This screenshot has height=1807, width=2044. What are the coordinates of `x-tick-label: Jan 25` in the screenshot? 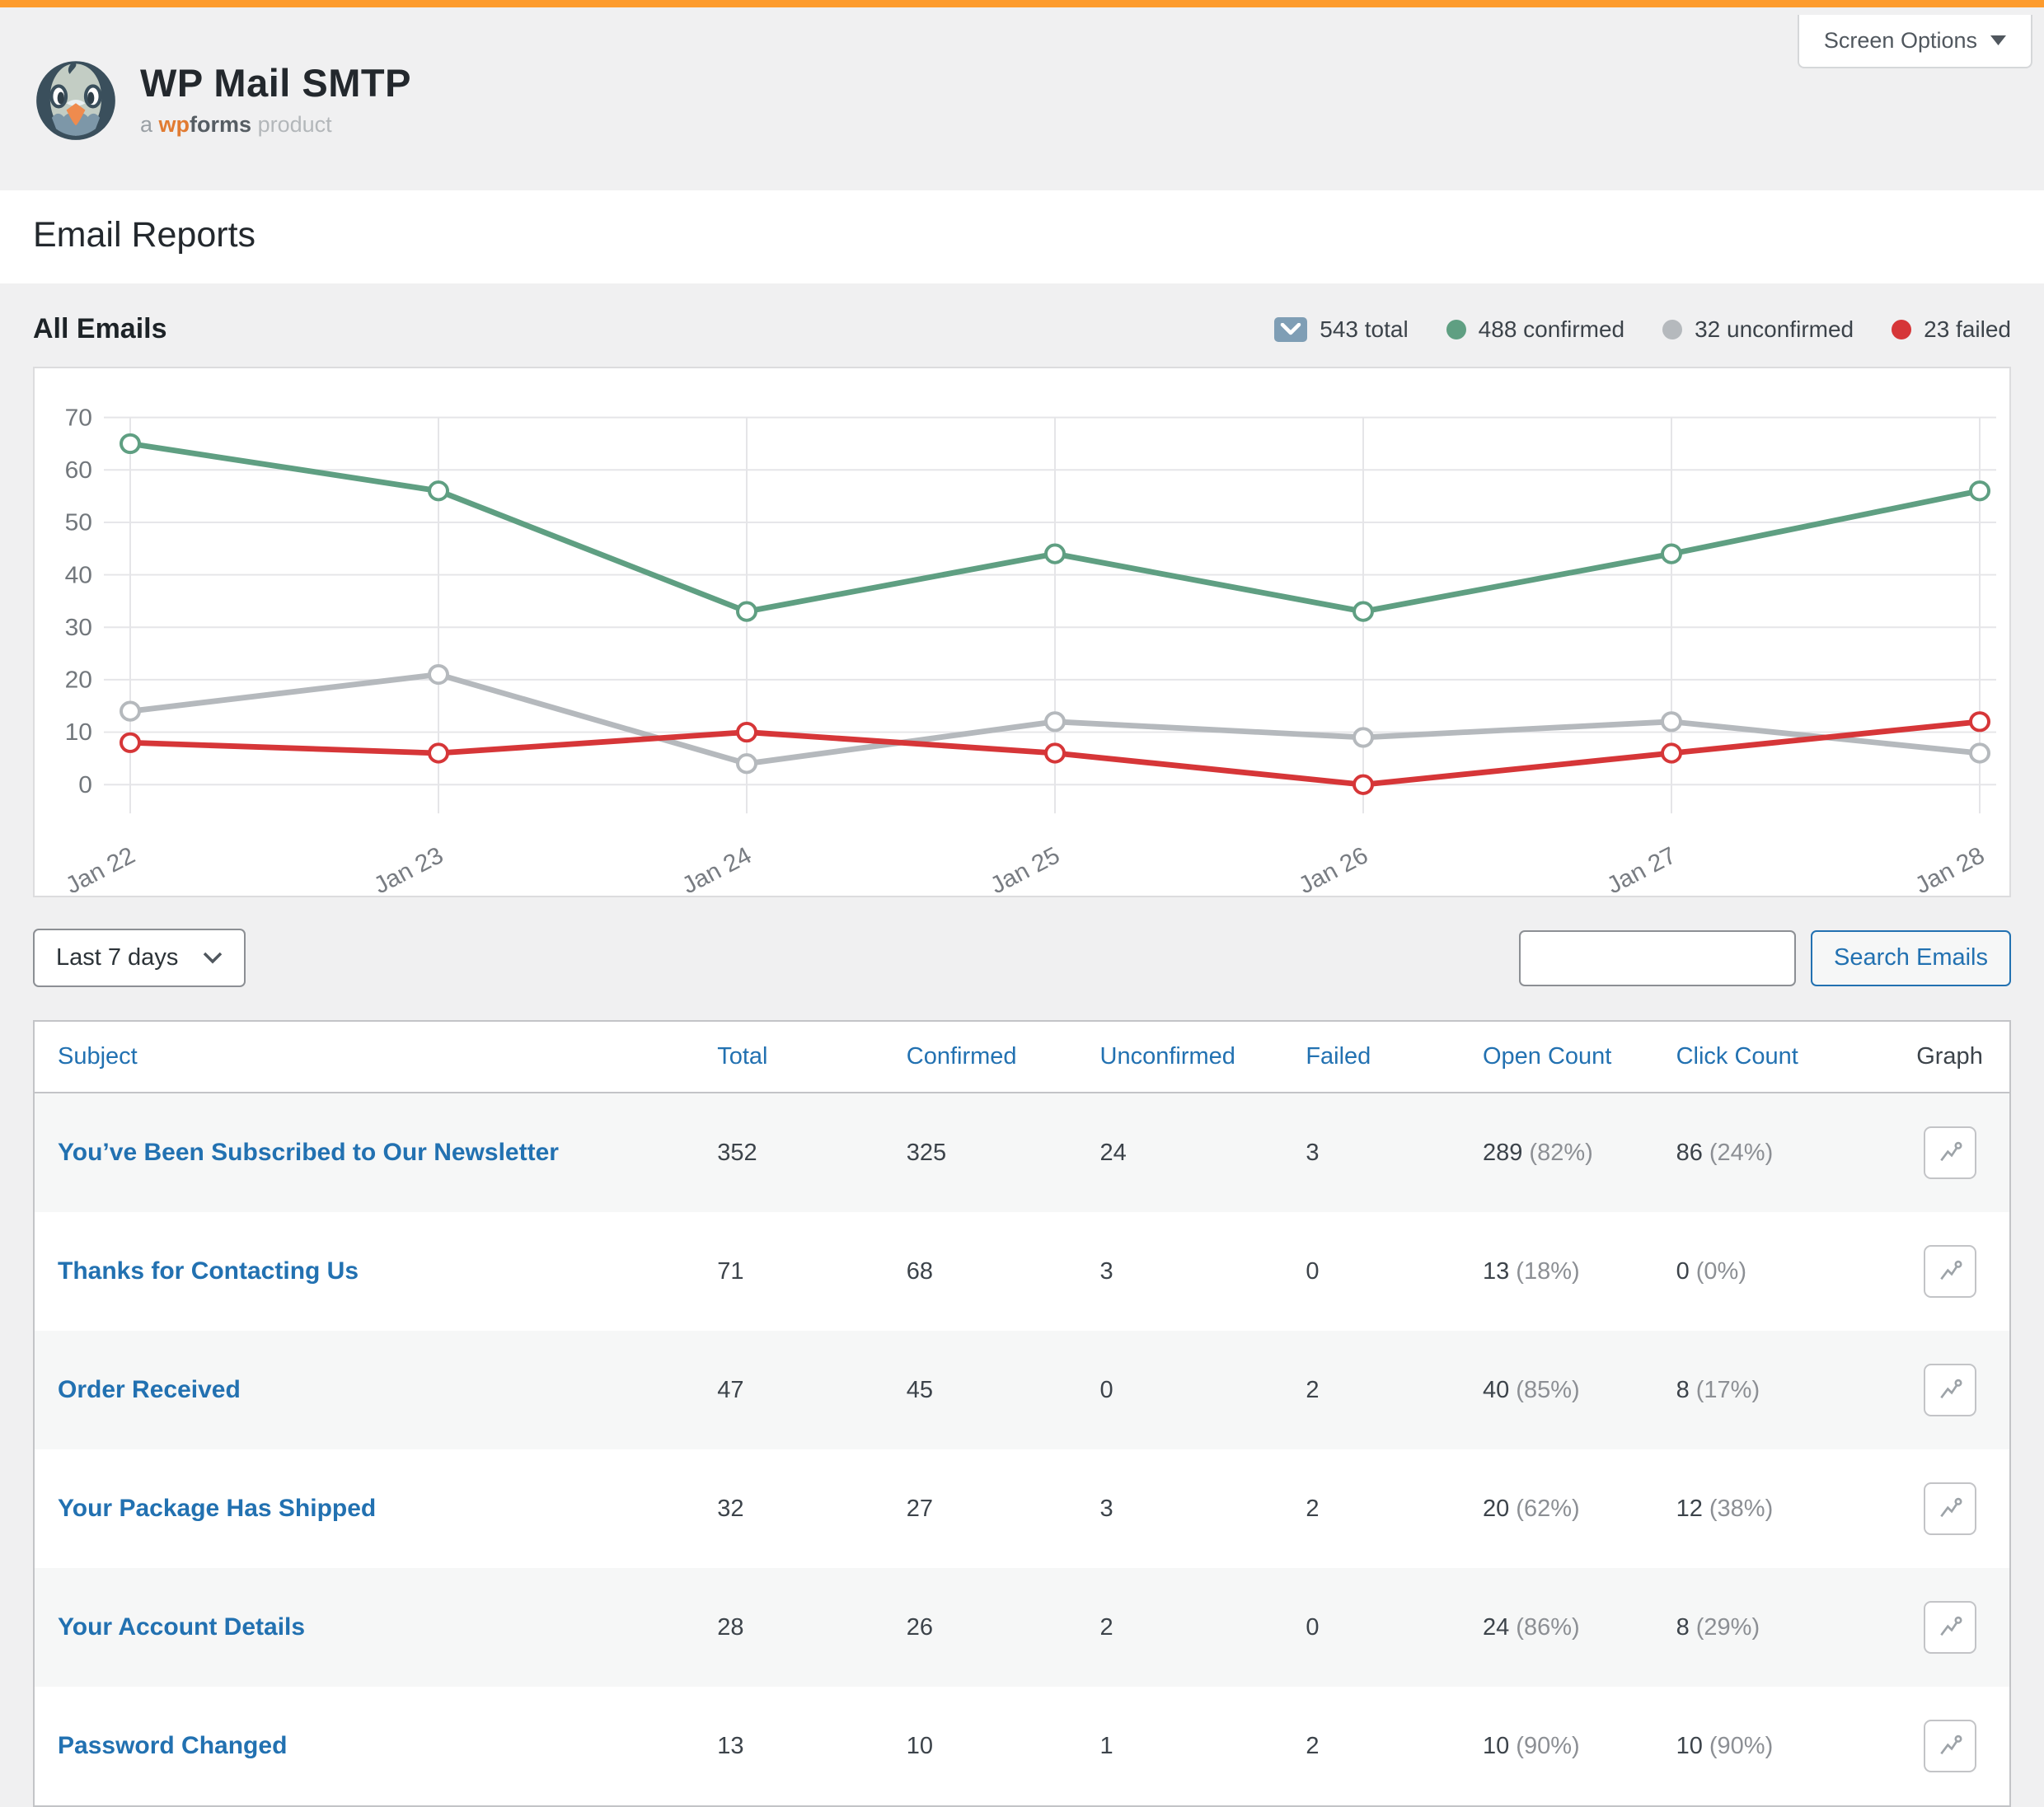 It's located at (1025, 867).